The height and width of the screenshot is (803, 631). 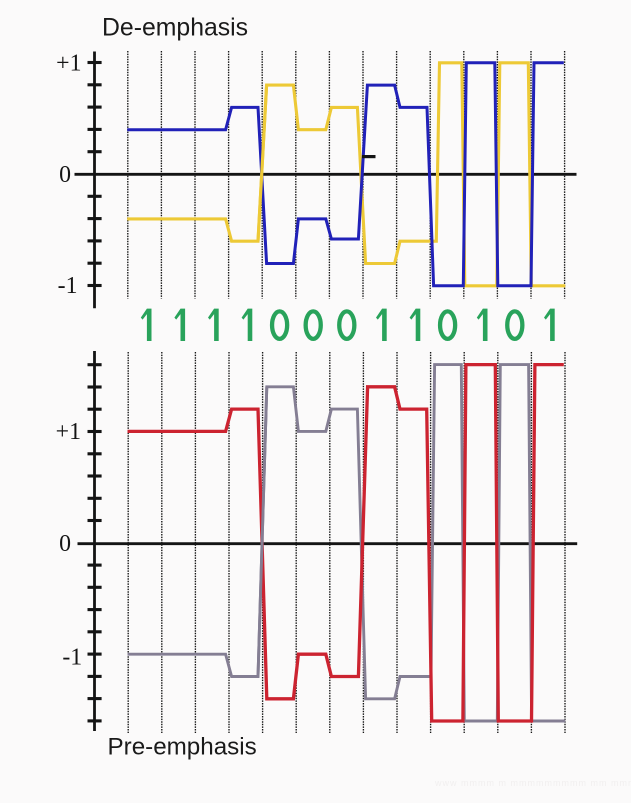 What do you see at coordinates (532, 783) in the screenshot?
I see `svg-text:www mmmm m mmmmmmmmm mm mmmmmm: www mmmm m mmmmmmmmm mm mmmmmm mmm mm` at bounding box center [532, 783].